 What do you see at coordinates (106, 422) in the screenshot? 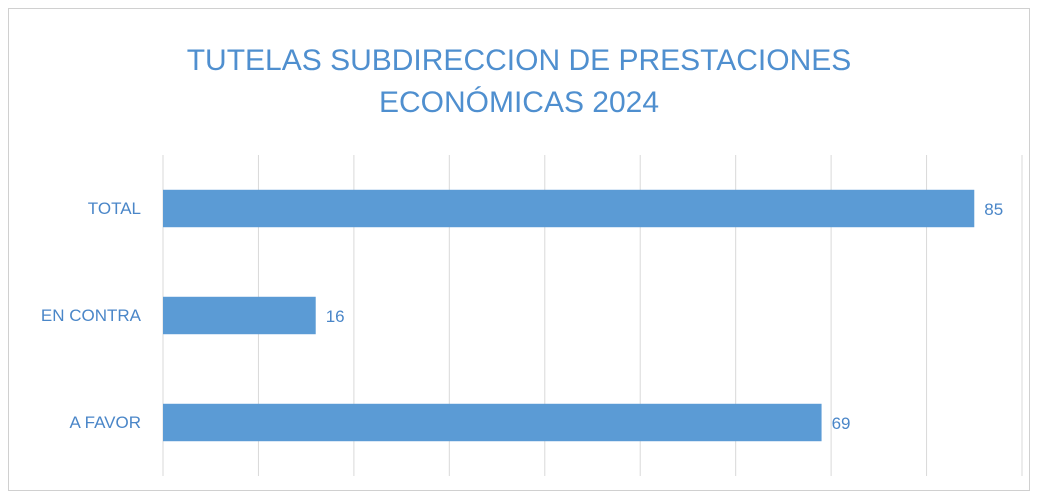
I see `y-tick-label: A FAVOR` at bounding box center [106, 422].